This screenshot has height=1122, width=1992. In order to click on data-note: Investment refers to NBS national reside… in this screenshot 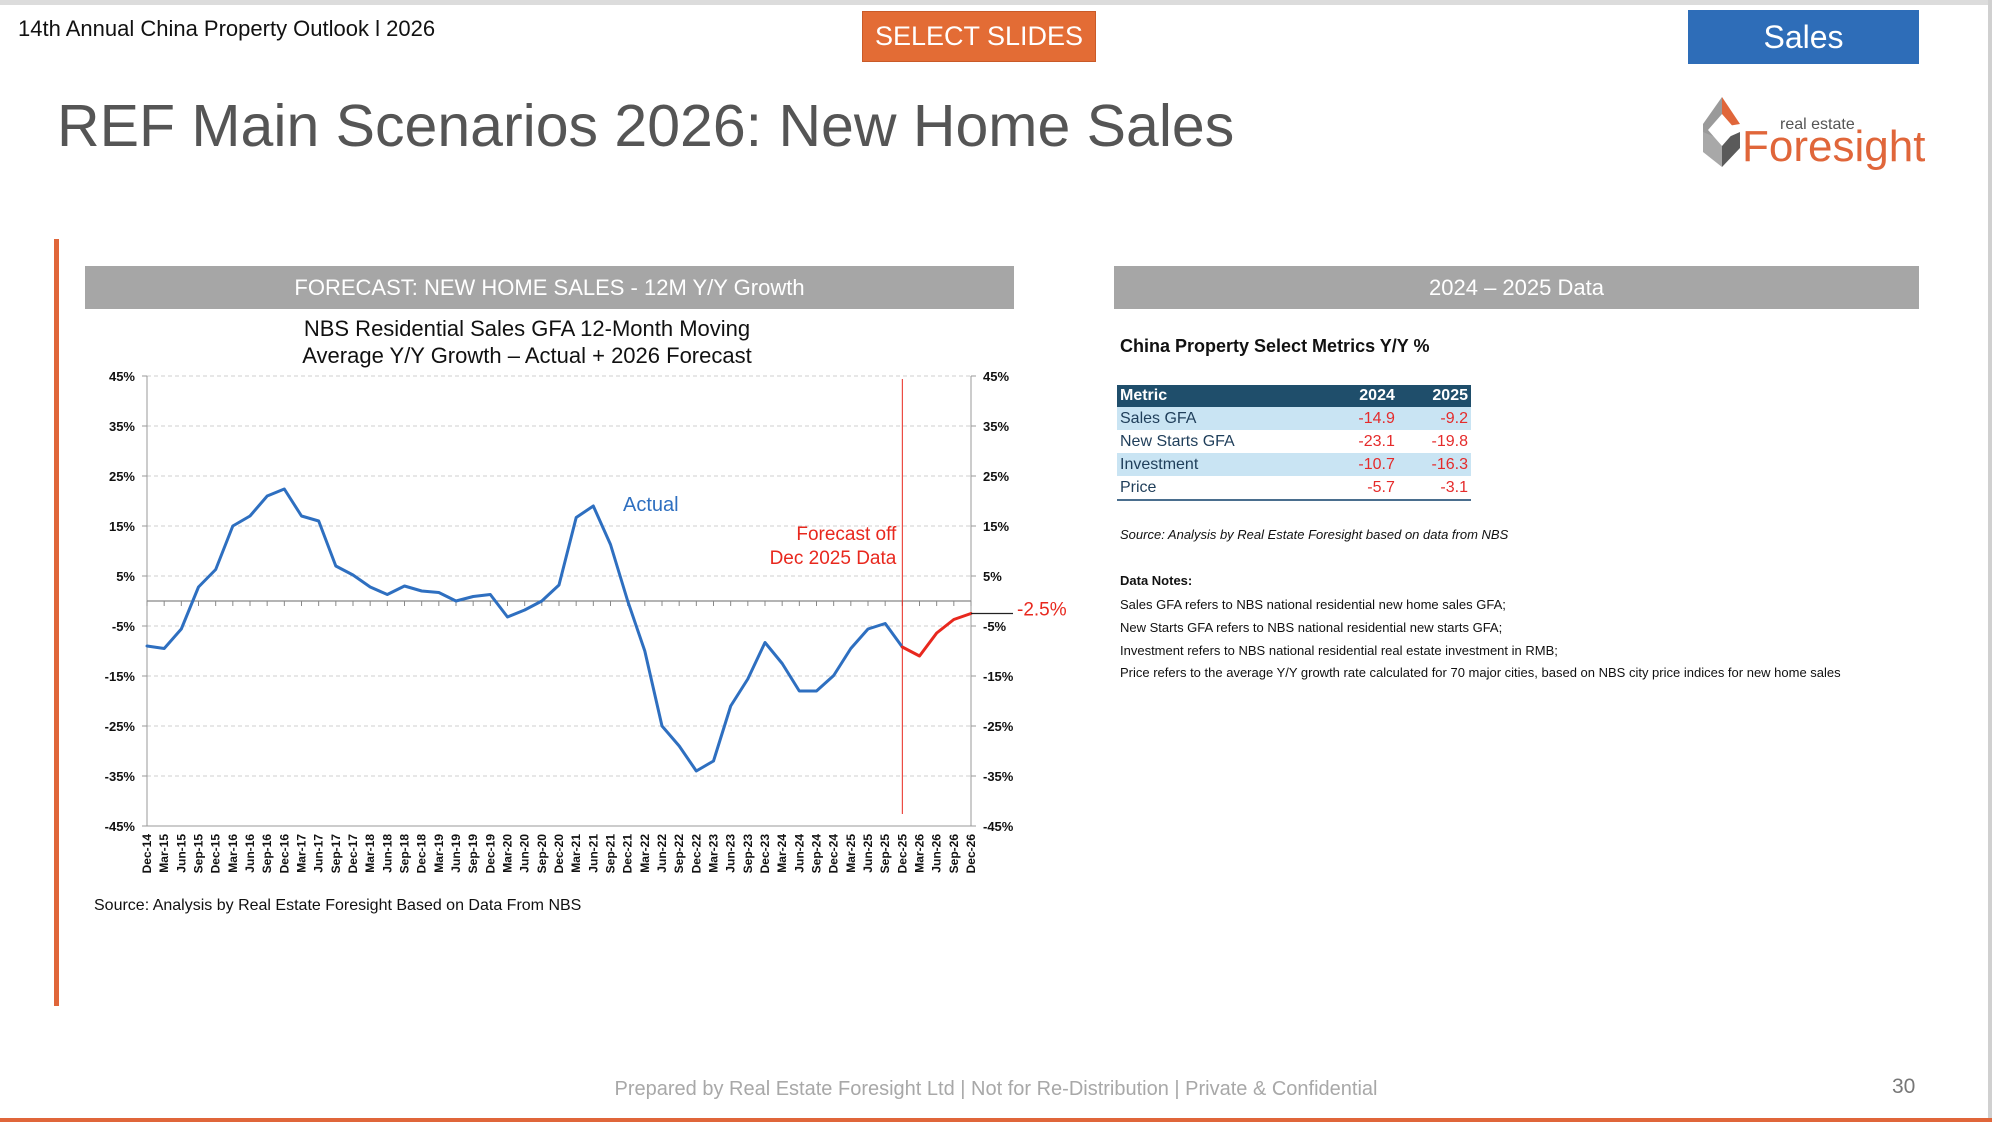, I will do `click(1339, 650)`.